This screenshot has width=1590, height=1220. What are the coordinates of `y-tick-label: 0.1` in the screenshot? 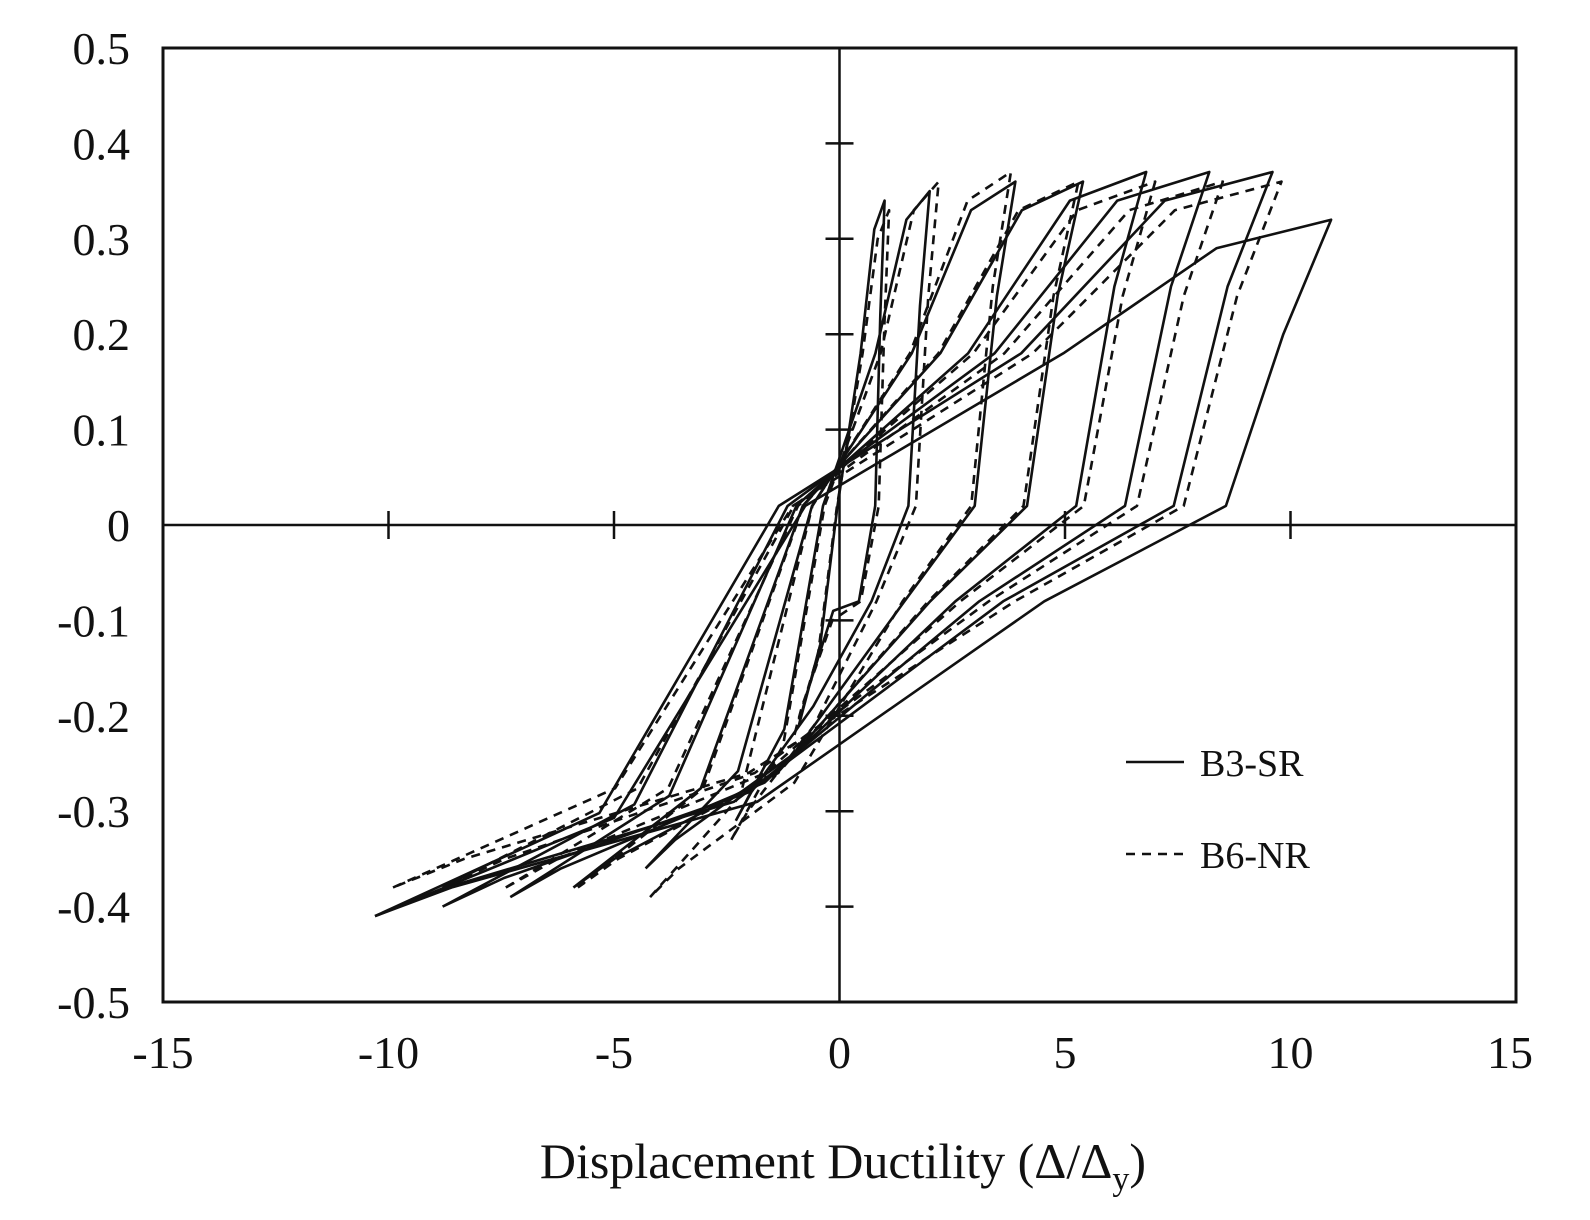 It's located at (102, 430).